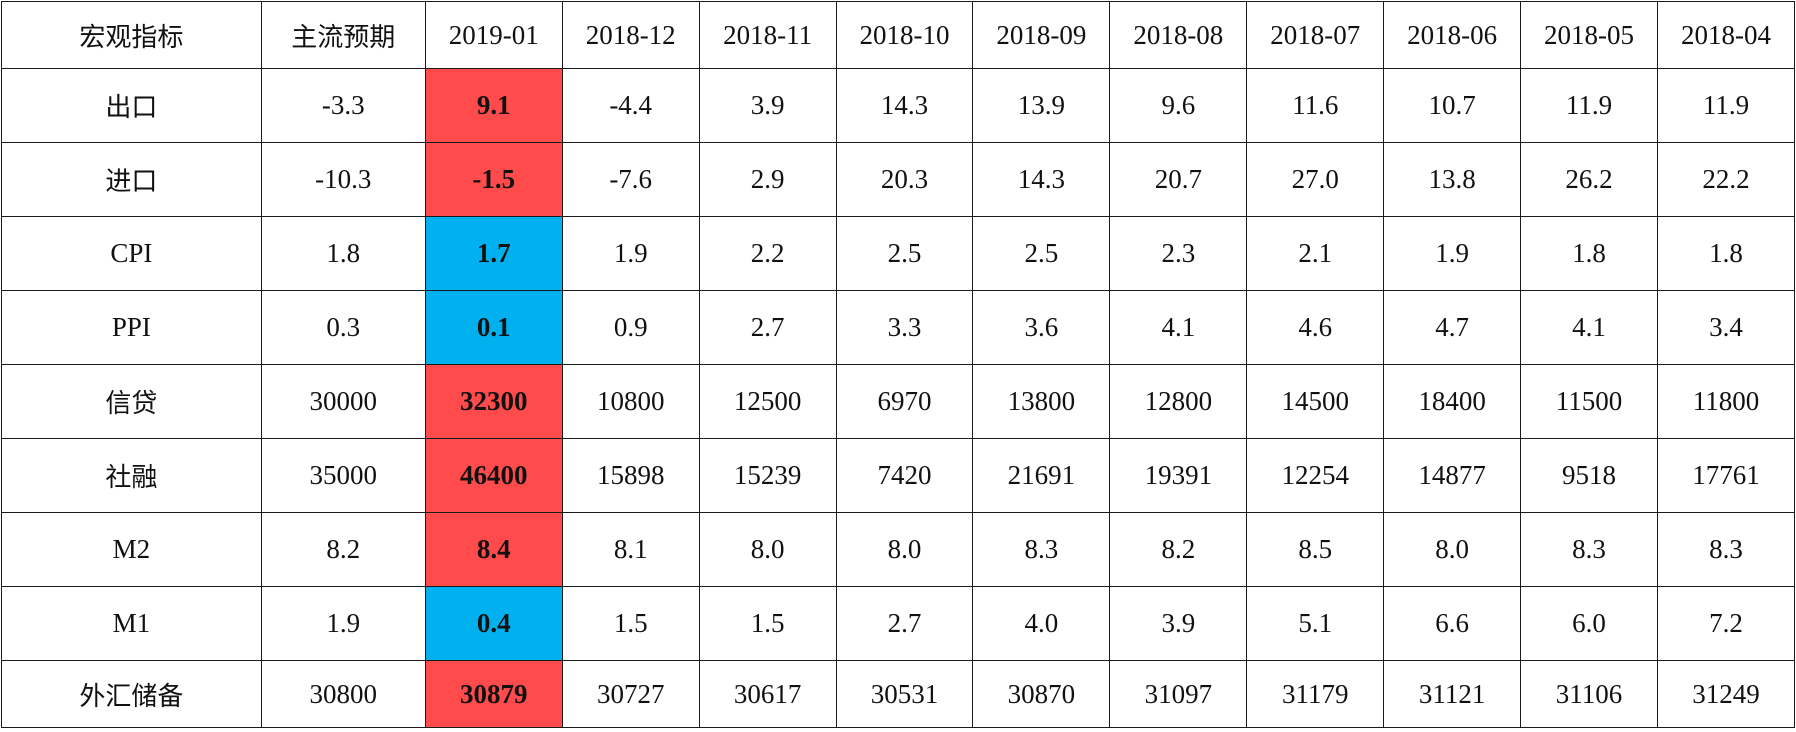  What do you see at coordinates (1315, 623) in the screenshot?
I see `history-value: 5.1` at bounding box center [1315, 623].